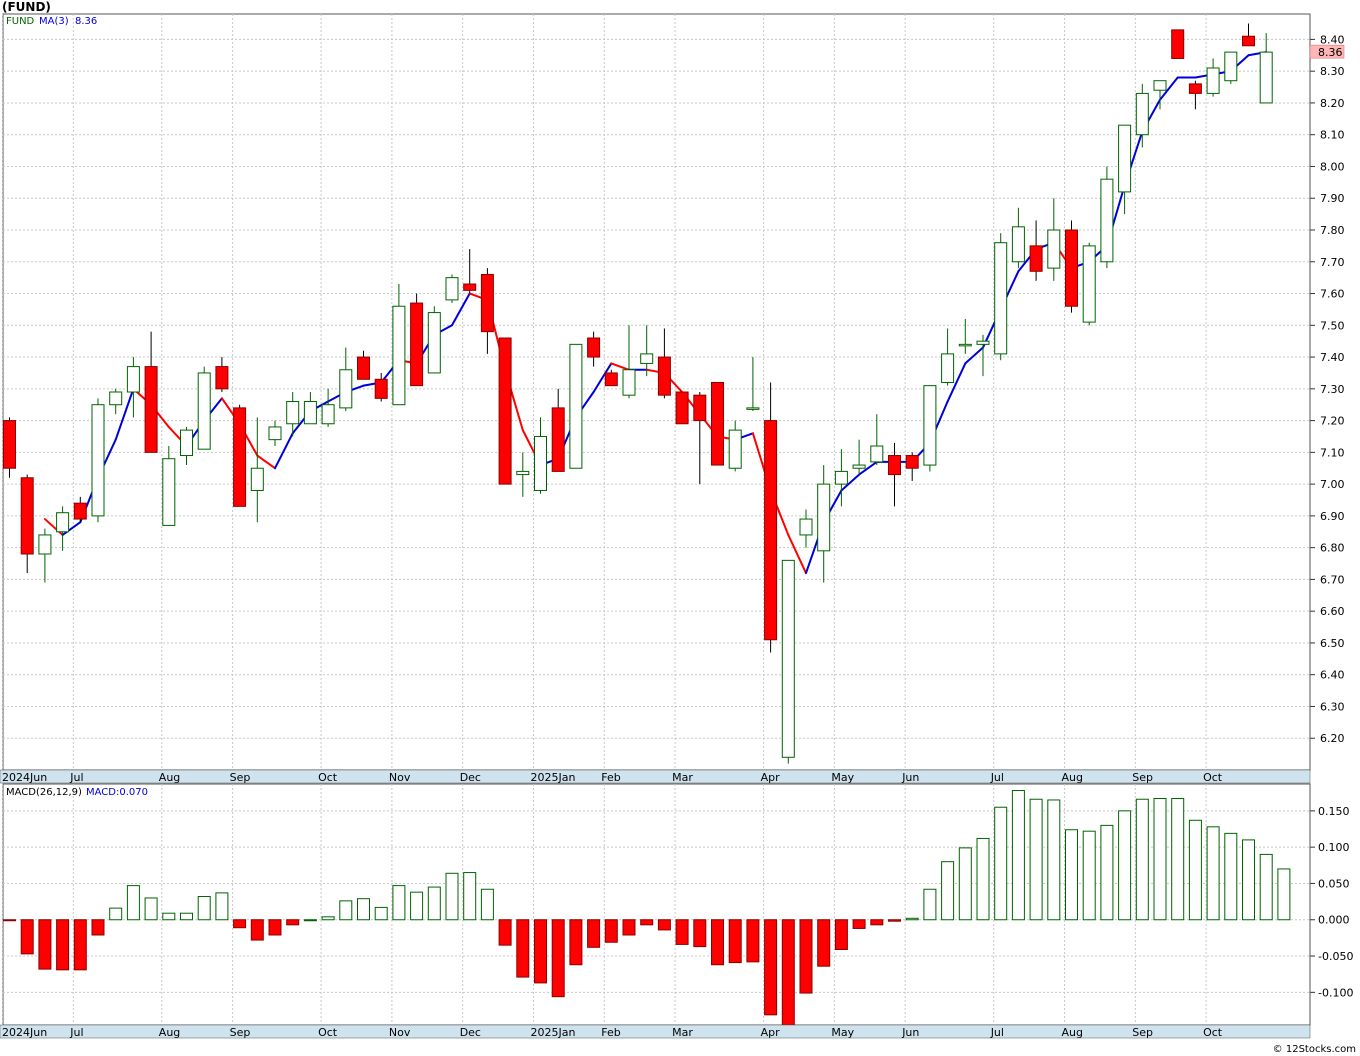 This screenshot has height=1056, width=1360. I want to click on price-x-tick-label: Dec, so click(470, 777).